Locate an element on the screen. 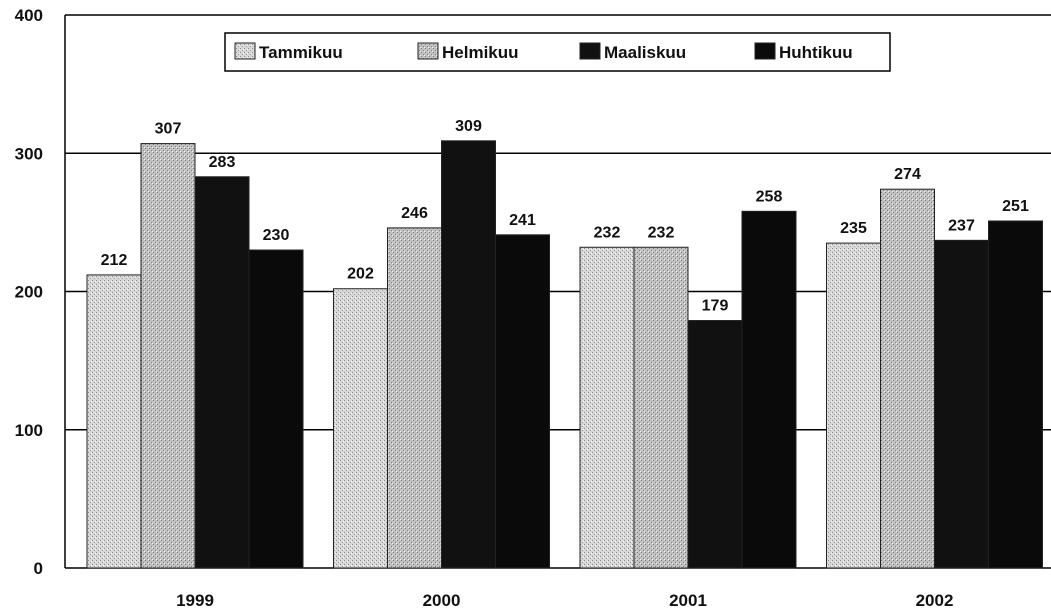  y-tick-label: 0 is located at coordinates (38, 568).